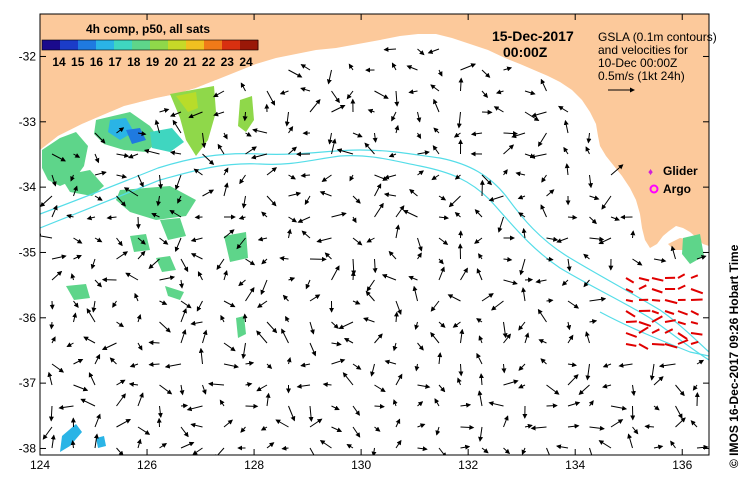 Image resolution: width=749 pixels, height=496 pixels. Describe the element at coordinates (209, 62) in the screenshot. I see `colorbar-tick-label: 22` at that location.